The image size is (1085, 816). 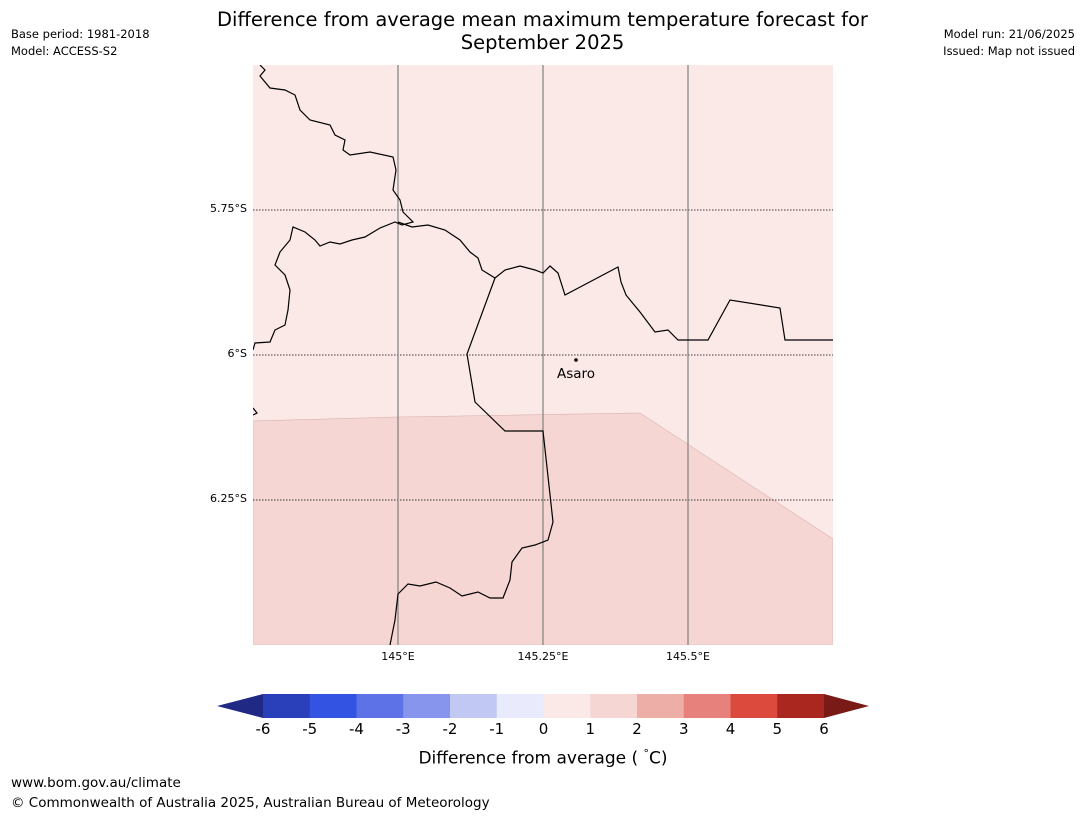 I want to click on lon-label-145-5: 145.5°E, so click(x=688, y=656).